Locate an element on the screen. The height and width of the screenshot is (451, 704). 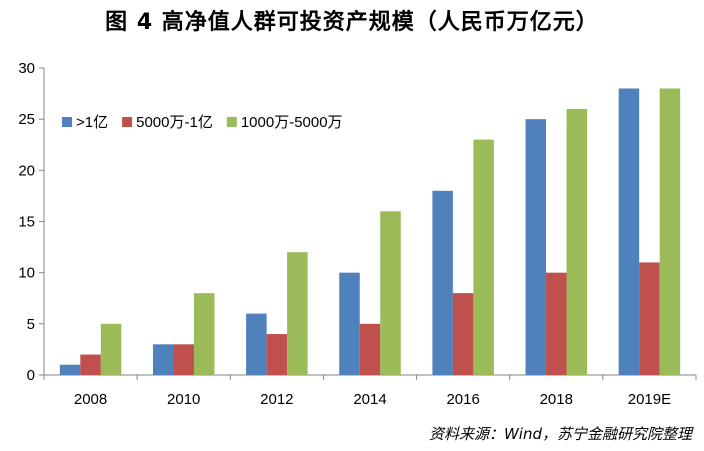
legend-label-2: 1000万-5000万 is located at coordinates (292, 122).